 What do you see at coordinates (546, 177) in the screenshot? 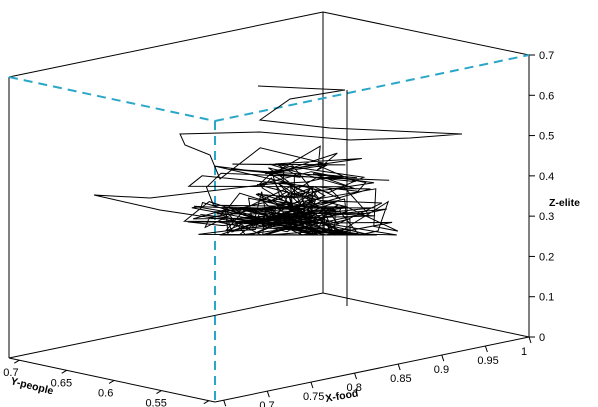
I see `z-tick-label: 0.4` at bounding box center [546, 177].